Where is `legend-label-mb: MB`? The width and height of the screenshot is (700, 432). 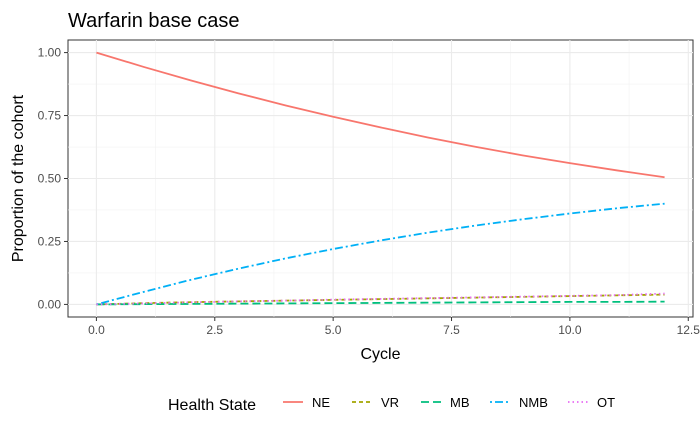
legend-label-mb: MB is located at coordinates (460, 402).